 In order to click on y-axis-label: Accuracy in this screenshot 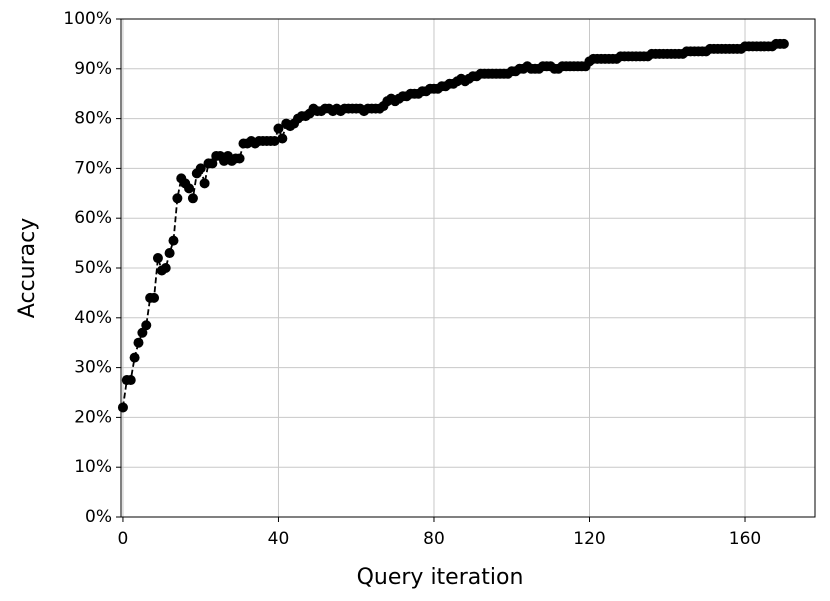, I will do `click(27, 268)`.